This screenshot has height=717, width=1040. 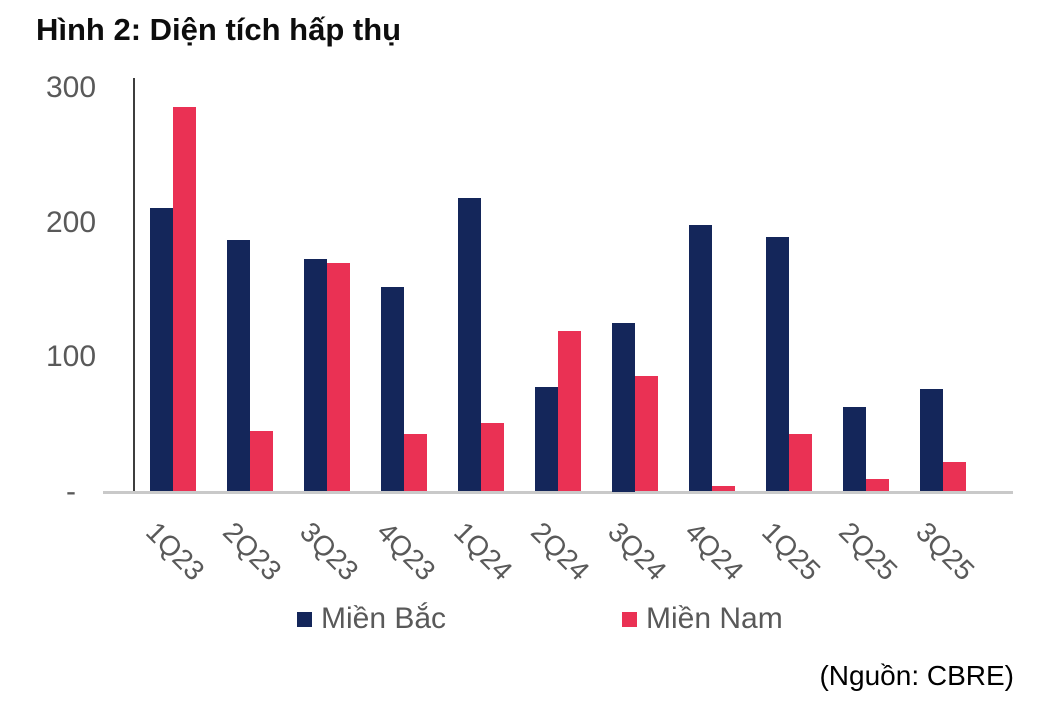 I want to click on y-axis-tick-label-300: 300, so click(x=71, y=87).